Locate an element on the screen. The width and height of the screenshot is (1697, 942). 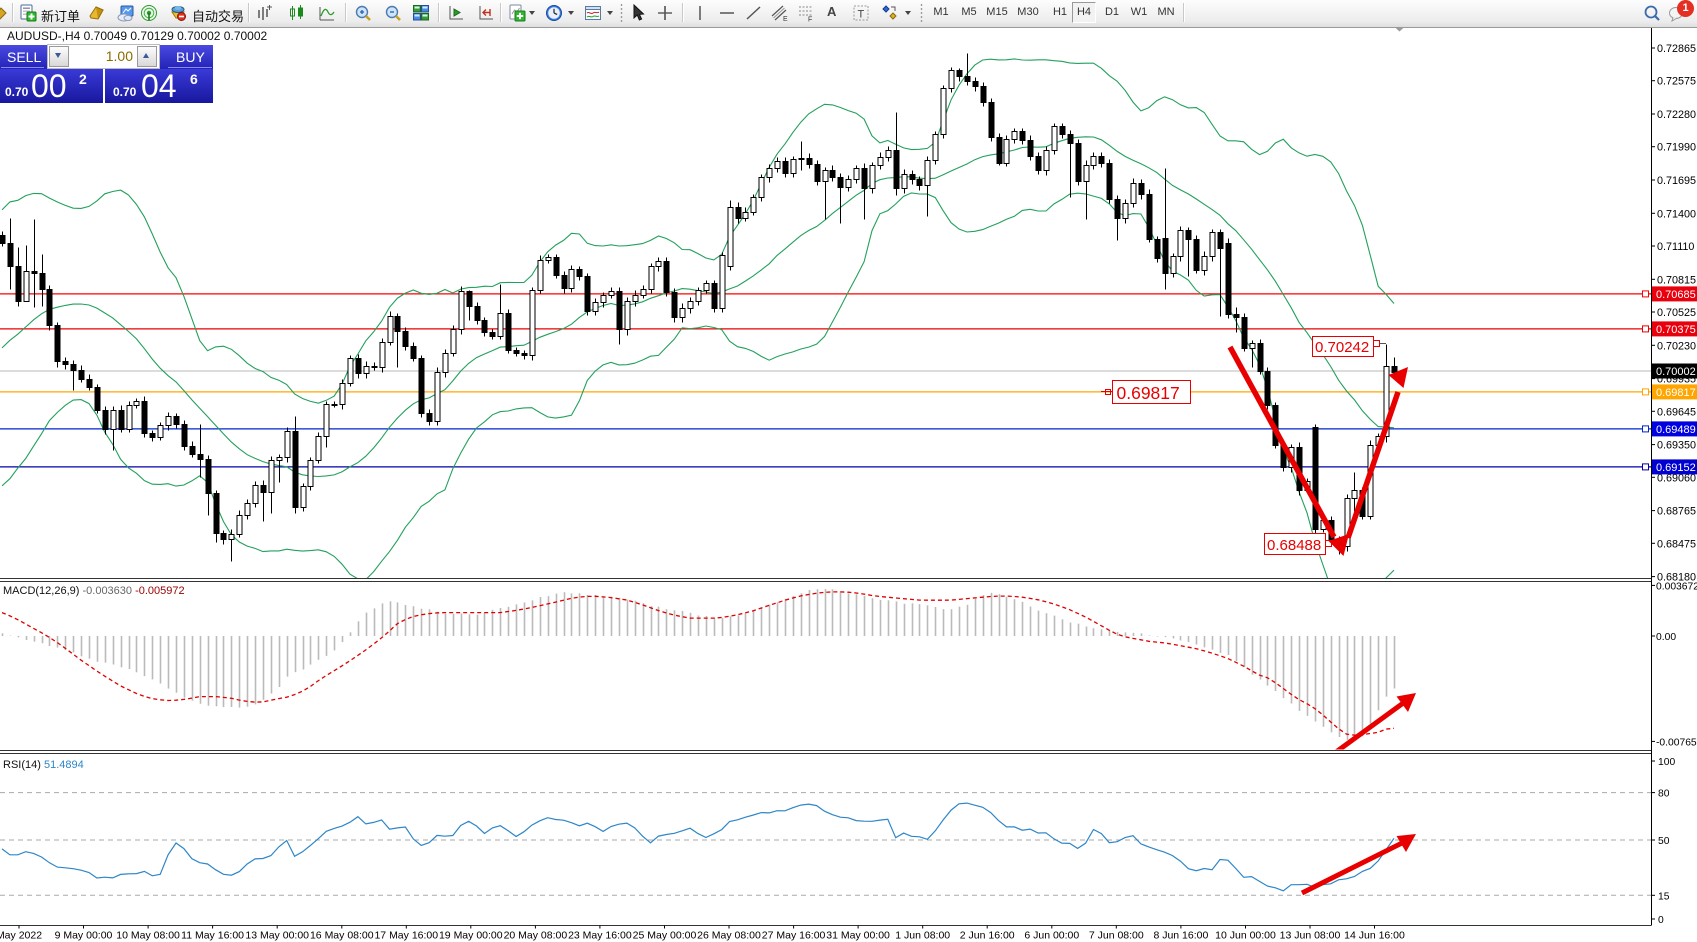
svg-text: 0.69645 is located at coordinates (1676, 412).